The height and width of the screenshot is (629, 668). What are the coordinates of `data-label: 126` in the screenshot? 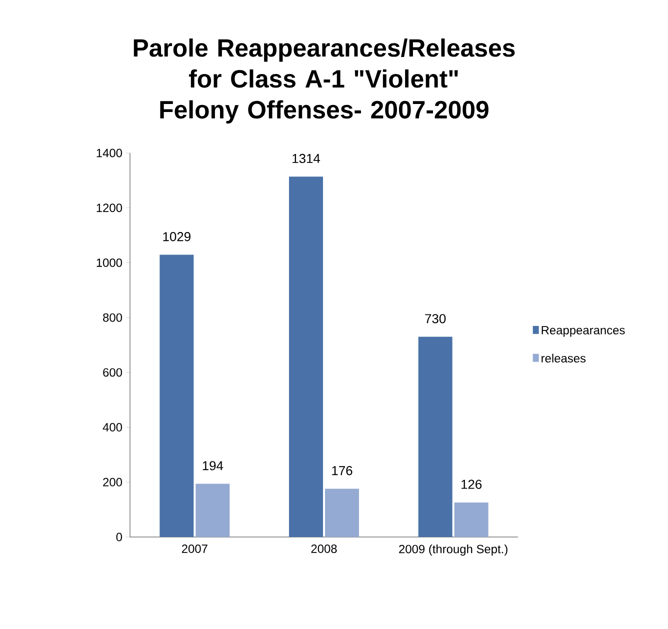 It's located at (472, 484).